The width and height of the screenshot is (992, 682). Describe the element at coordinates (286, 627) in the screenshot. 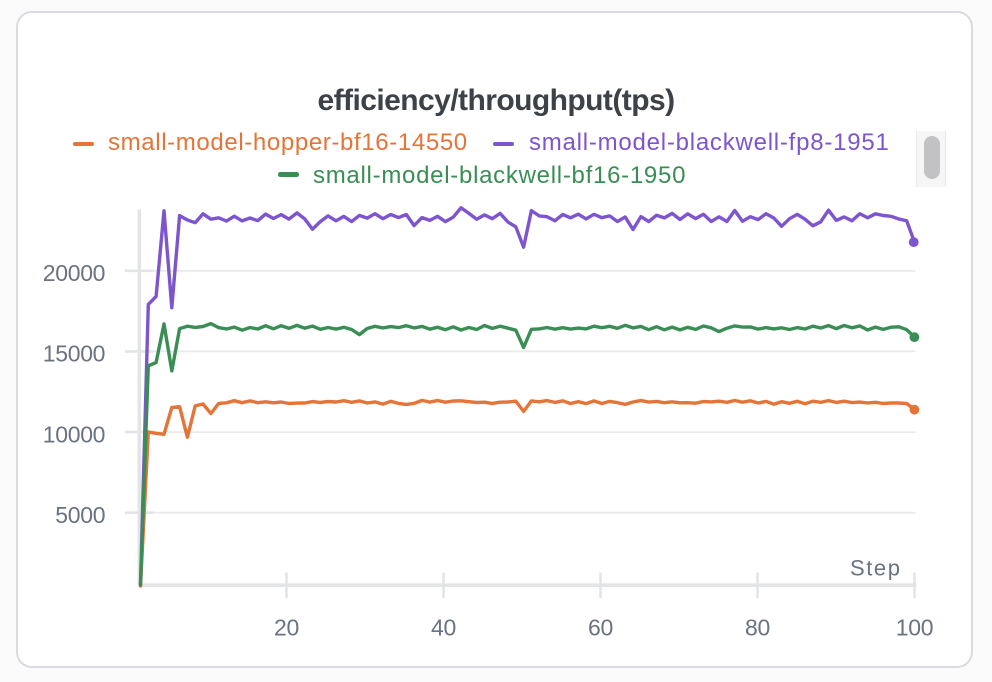

I see `svg-text: 20` at that location.